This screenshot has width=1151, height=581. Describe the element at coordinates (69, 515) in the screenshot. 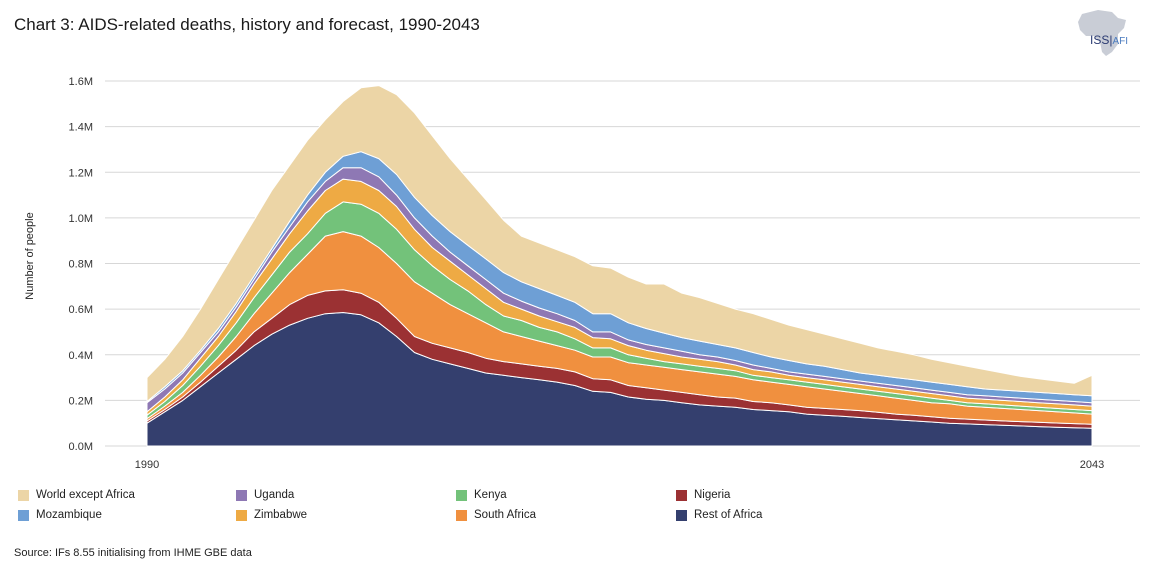

I see `legend-label: Mozambique` at that location.